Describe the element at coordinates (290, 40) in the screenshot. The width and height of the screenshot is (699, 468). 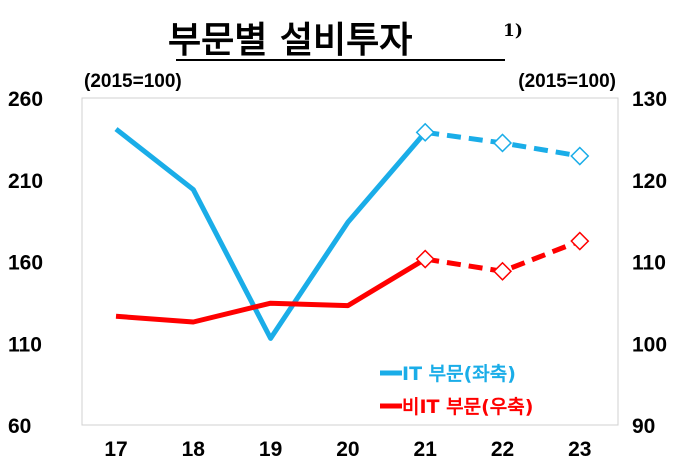
I see `chart-title: 부문별 설비투자` at that location.